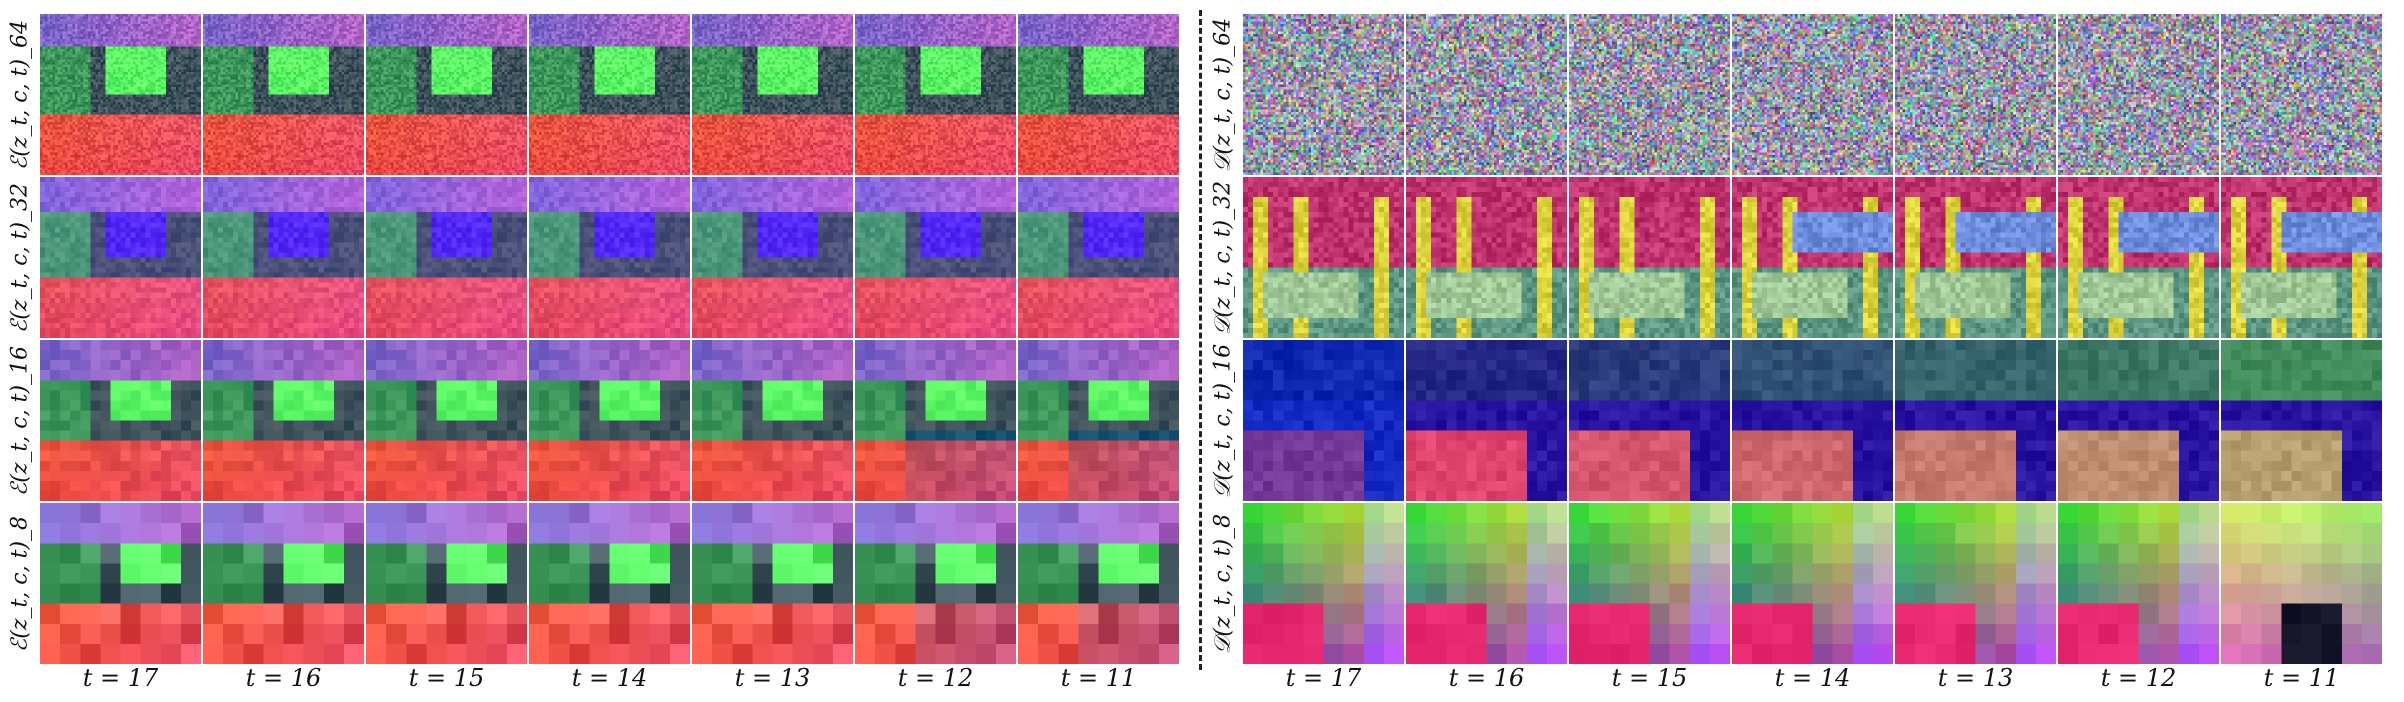 This screenshot has width=2404, height=702. What do you see at coordinates (1223, 420) in the screenshot?
I see `decoder-row-label-16: 𝒟(z_t, c, t)_16` at bounding box center [1223, 420].